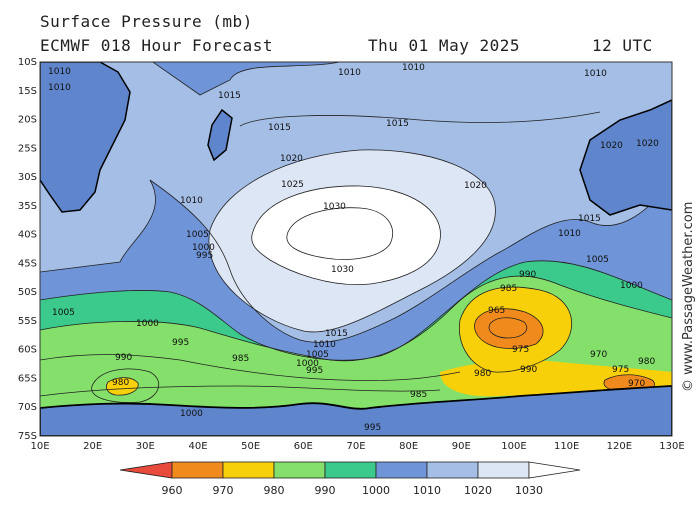  Describe the element at coordinates (461, 446) in the screenshot. I see `longitude-label: 90E` at that location.